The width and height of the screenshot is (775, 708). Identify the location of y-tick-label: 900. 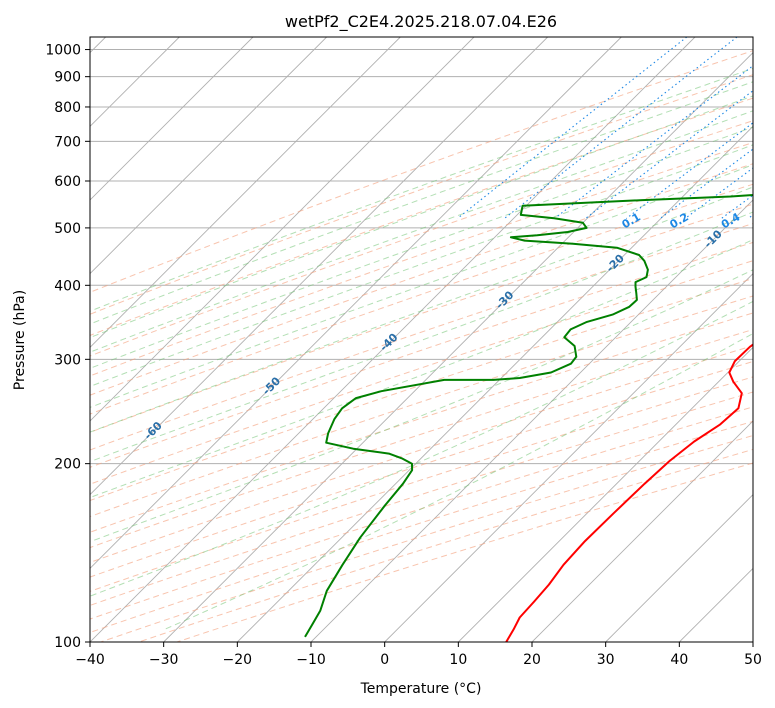
(67, 78).